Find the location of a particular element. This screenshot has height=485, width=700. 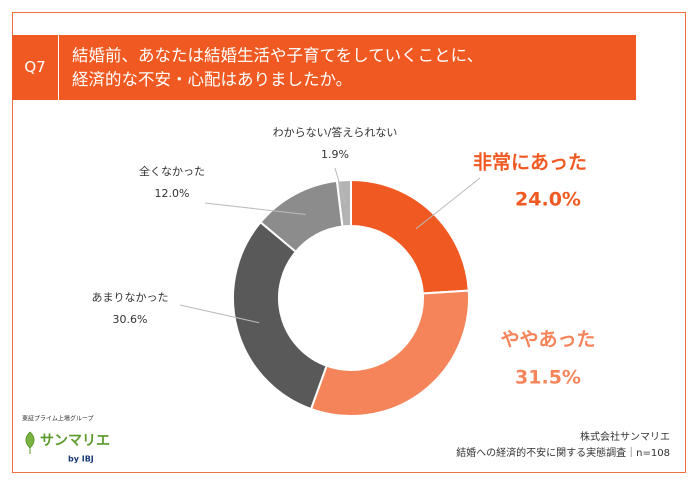

logo-brand: サンマリエ is located at coordinates (75, 441).